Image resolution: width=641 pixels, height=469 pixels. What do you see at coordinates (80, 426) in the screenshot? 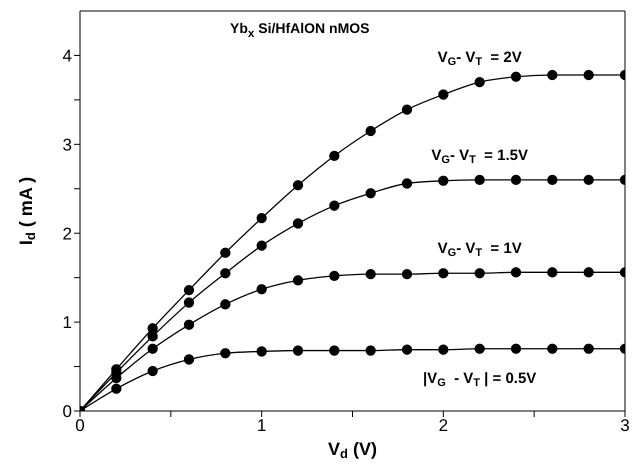
I see `x-tick-label: 0` at bounding box center [80, 426].